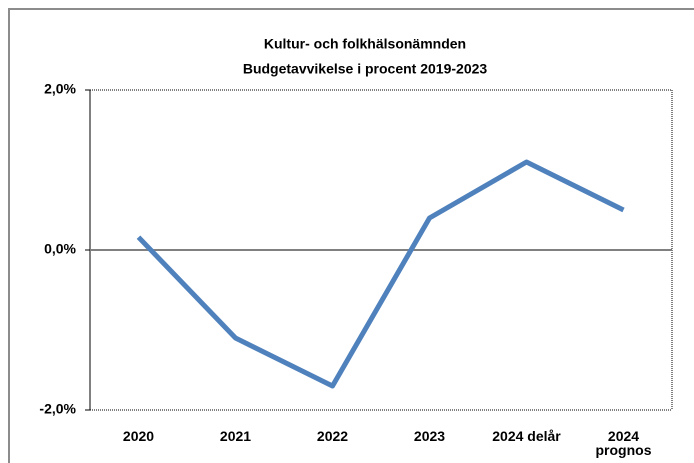 This screenshot has height=463, width=694. I want to click on x-tick-label: 2024 prognos, so click(623, 443).